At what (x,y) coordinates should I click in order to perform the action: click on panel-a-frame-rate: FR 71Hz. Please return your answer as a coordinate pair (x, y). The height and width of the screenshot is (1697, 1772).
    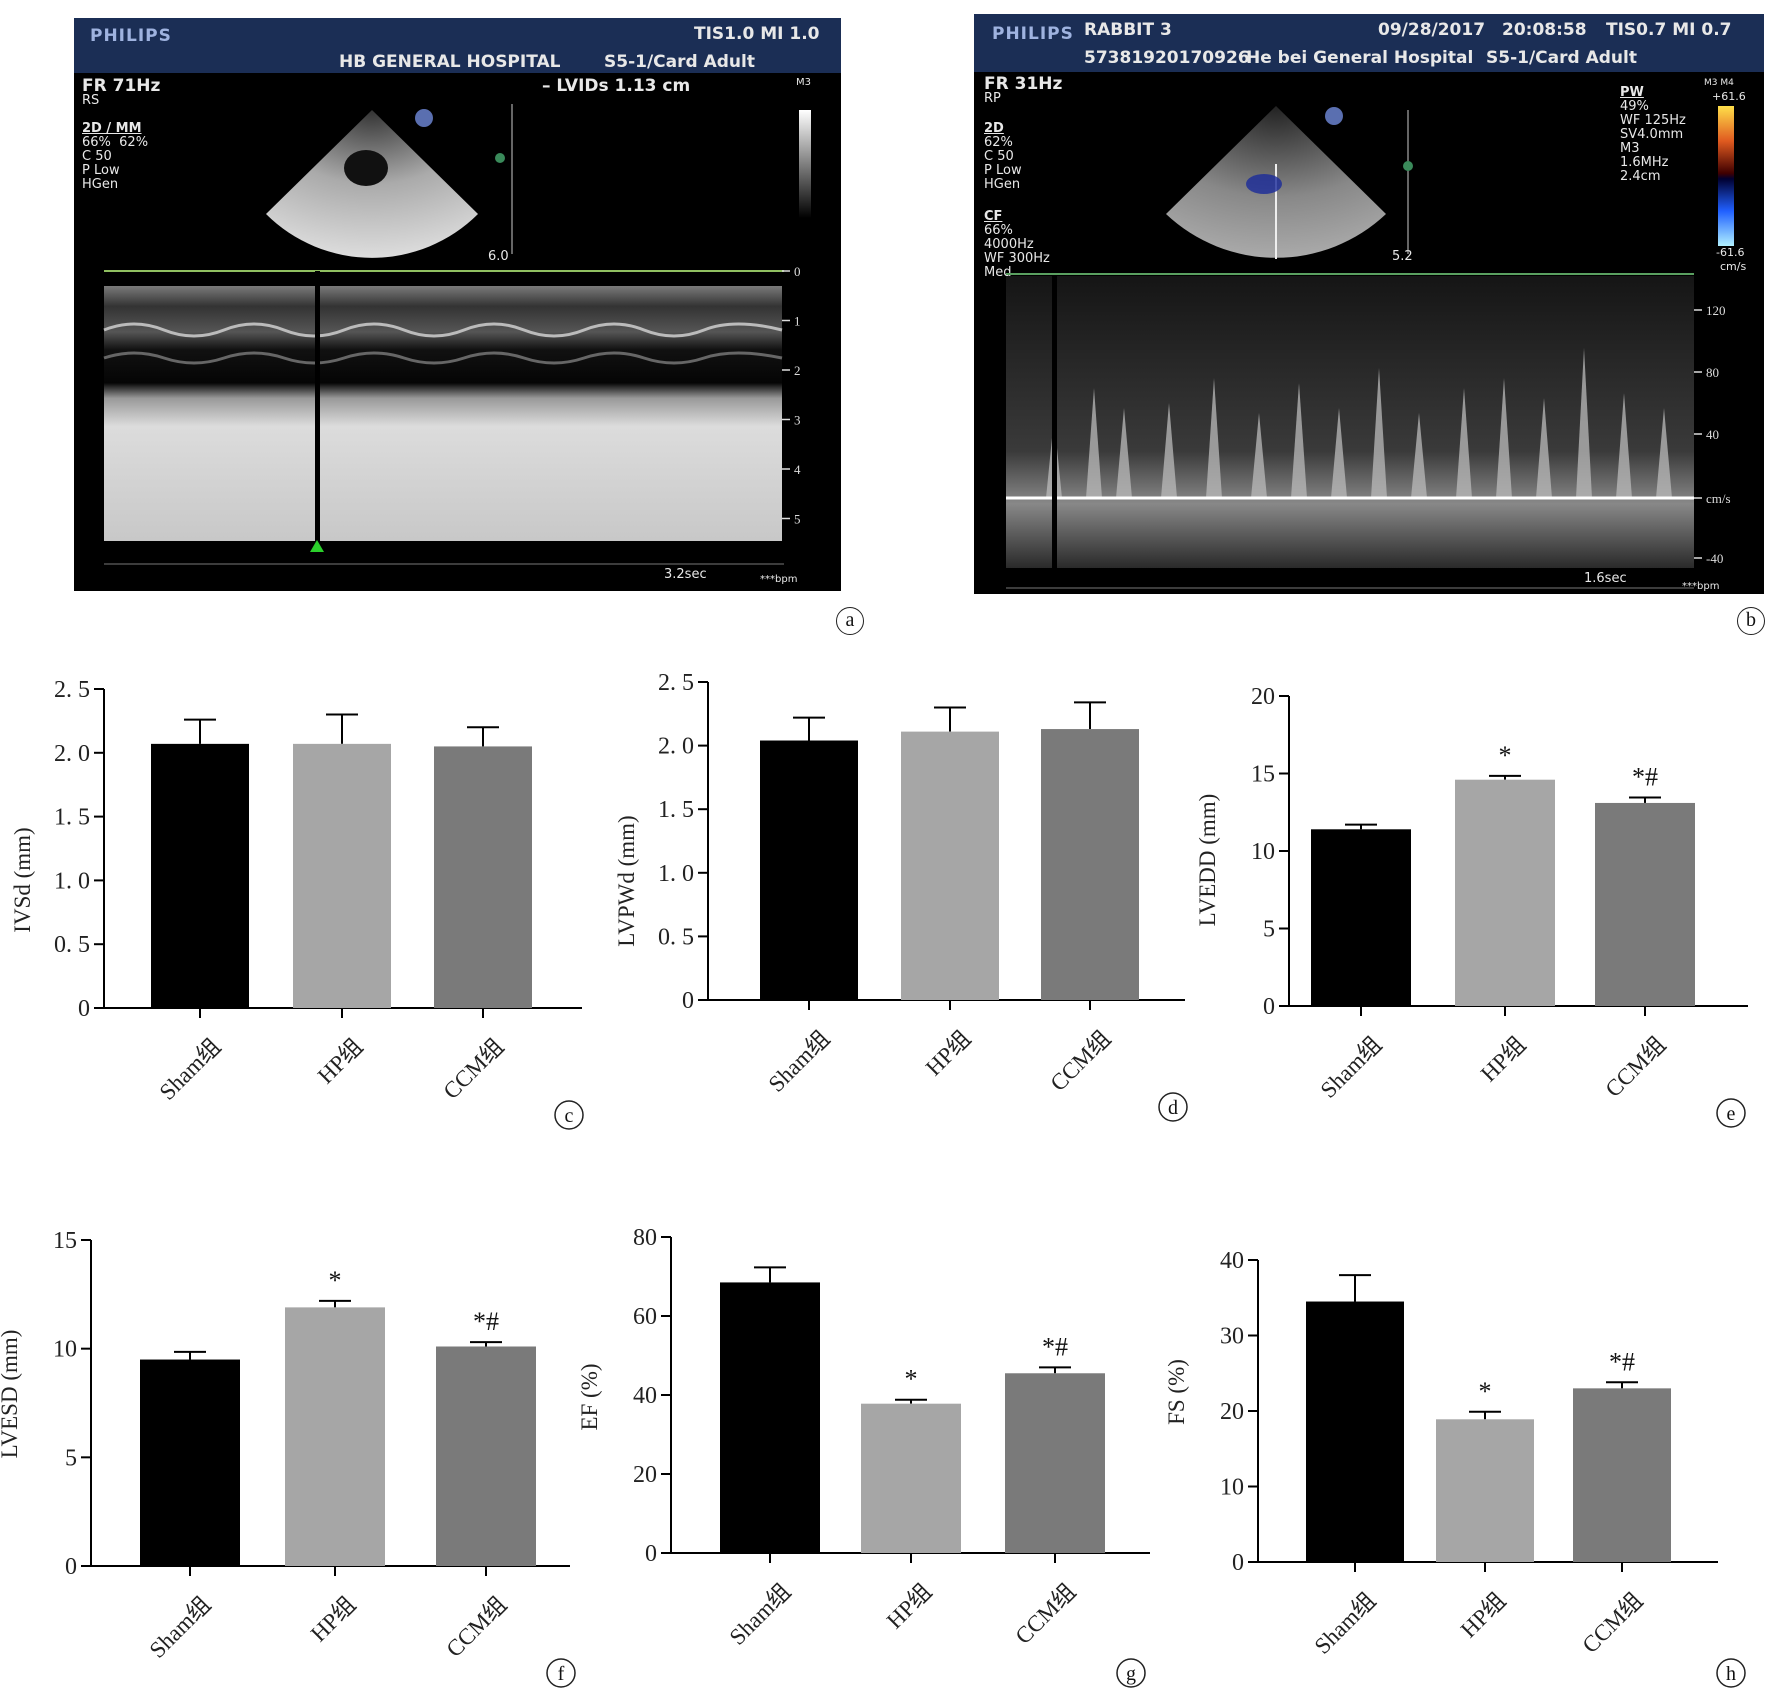
    Looking at the image, I should click on (121, 86).